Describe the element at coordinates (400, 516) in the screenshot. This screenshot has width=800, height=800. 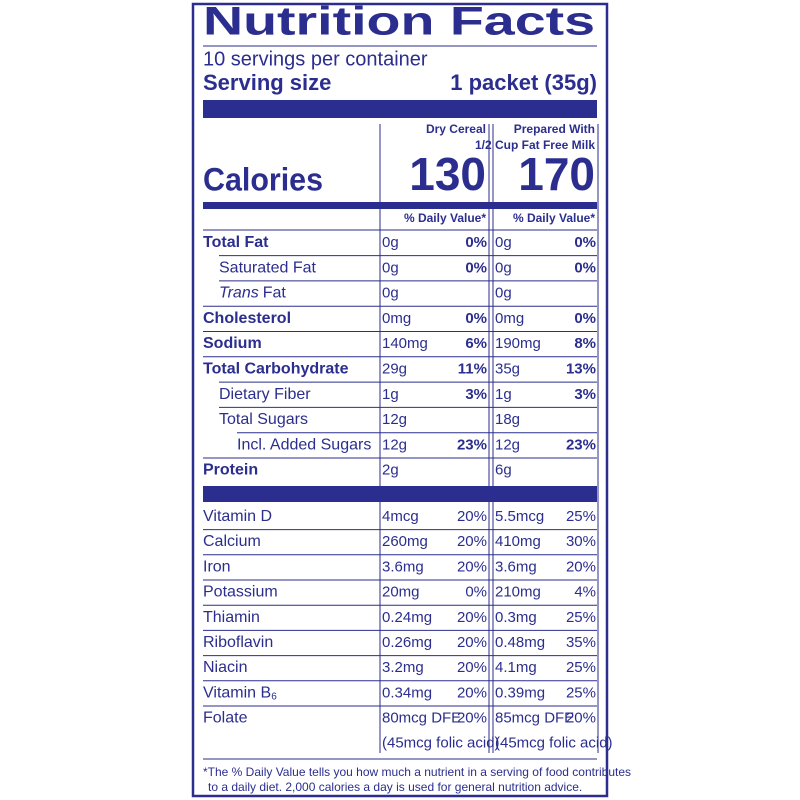
I see `amount: 4mcg` at that location.